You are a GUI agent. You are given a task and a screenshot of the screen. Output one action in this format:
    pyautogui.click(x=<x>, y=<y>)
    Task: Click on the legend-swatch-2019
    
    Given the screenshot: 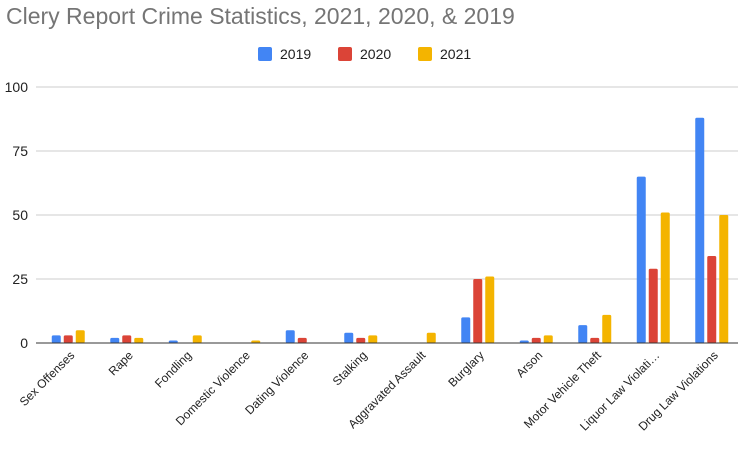 What is the action you would take?
    pyautogui.click(x=265, y=54)
    